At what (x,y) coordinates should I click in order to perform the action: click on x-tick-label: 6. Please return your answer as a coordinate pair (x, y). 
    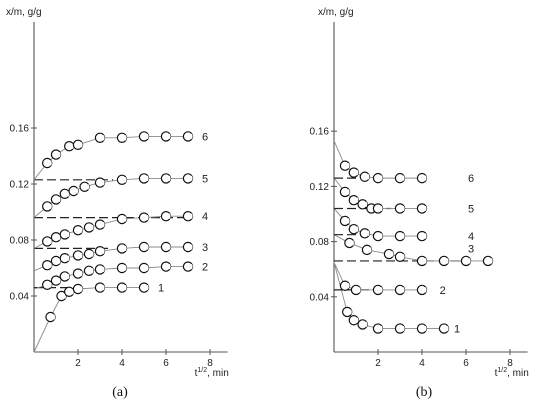
    Looking at the image, I should click on (166, 363).